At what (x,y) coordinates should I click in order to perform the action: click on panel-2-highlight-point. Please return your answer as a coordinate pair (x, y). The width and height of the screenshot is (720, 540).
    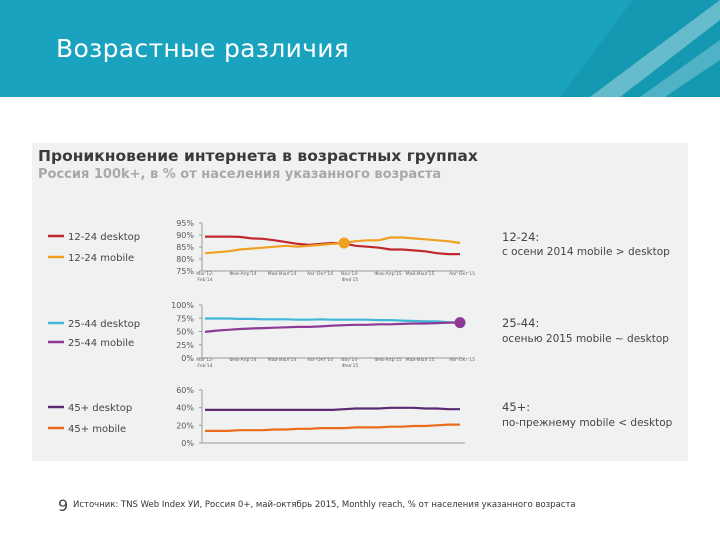
    Looking at the image, I should click on (460, 323).